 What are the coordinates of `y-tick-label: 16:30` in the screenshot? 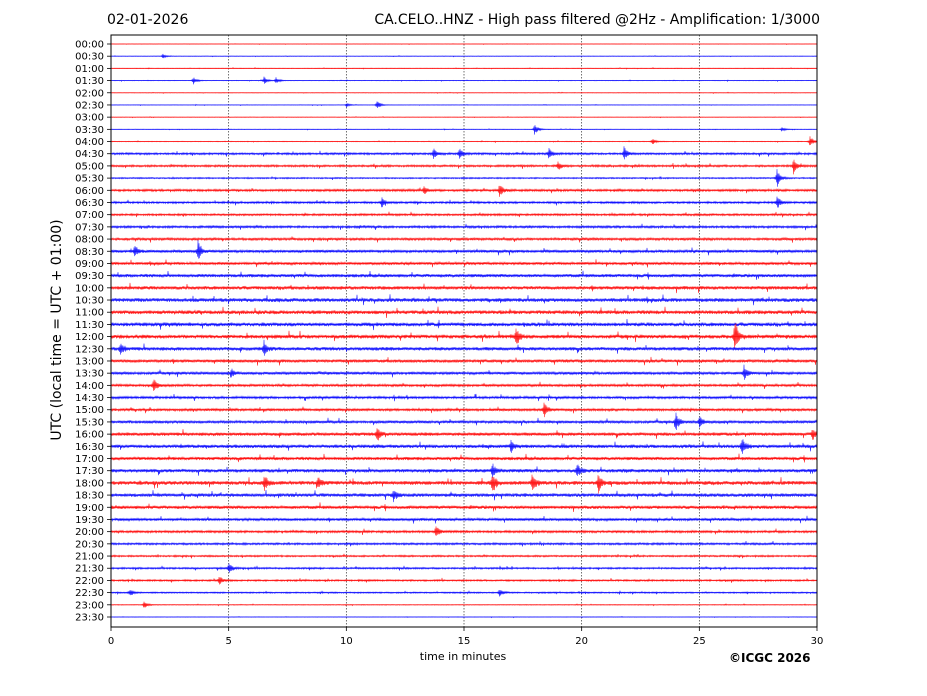 It's located at (89, 447).